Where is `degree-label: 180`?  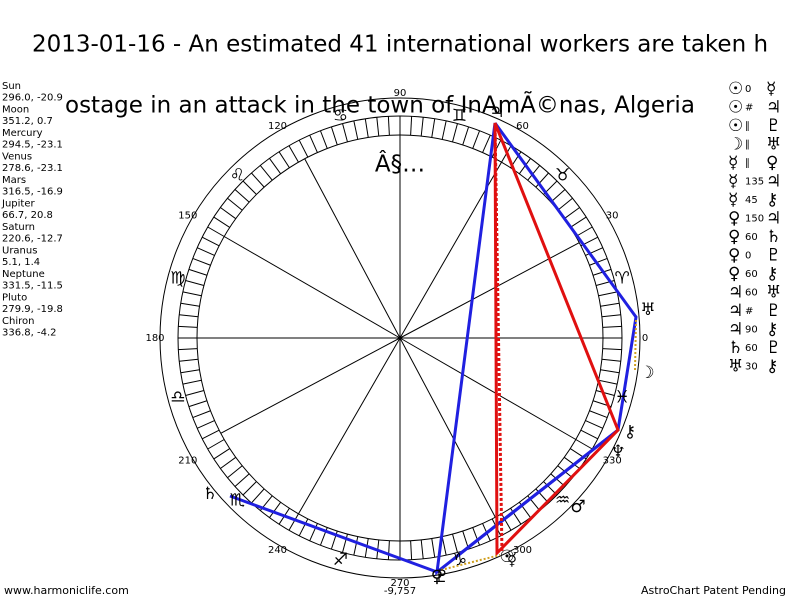 degree-label: 180 is located at coordinates (154, 338).